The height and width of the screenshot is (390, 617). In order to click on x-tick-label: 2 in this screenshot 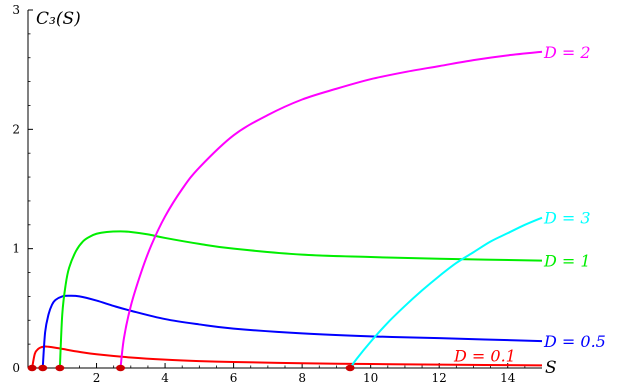, I will do `click(97, 378)`.